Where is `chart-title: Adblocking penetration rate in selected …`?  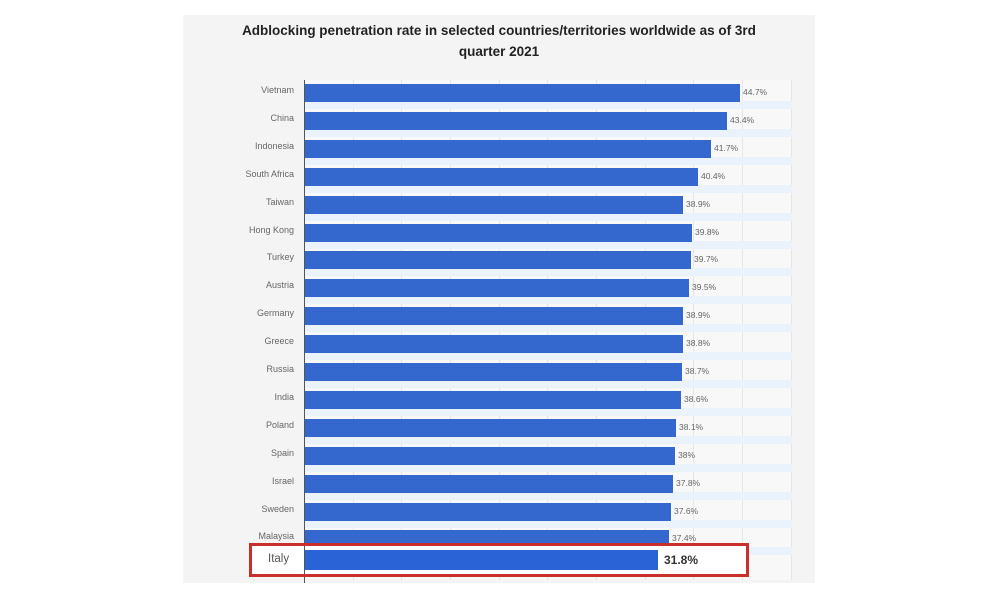 chart-title: Adblocking penetration rate in selected … is located at coordinates (499, 41).